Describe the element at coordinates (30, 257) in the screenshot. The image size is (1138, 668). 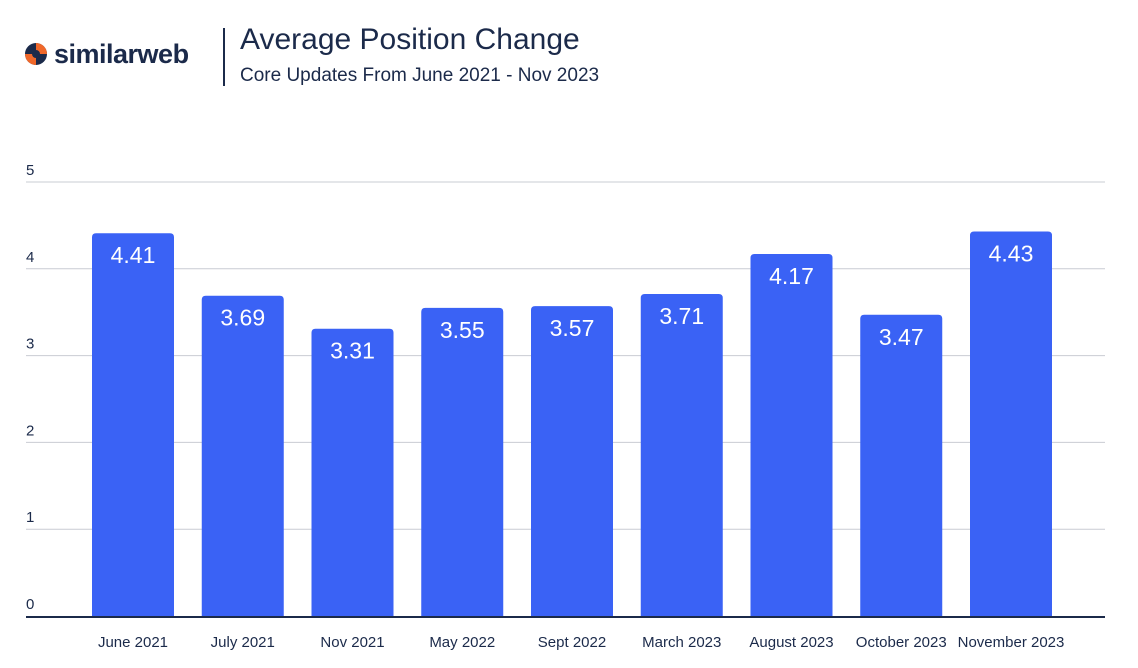
I see `y-tick-label: 4` at that location.